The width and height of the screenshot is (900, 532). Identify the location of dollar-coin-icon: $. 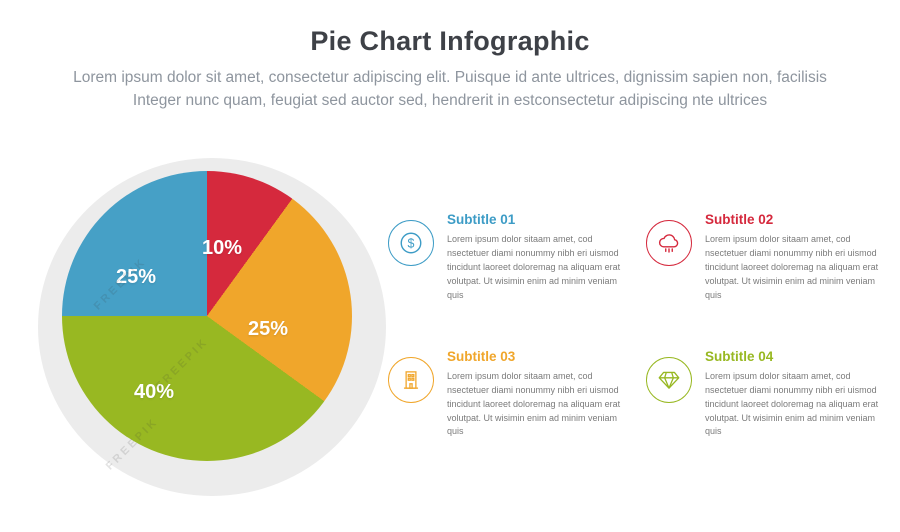
(411, 243).